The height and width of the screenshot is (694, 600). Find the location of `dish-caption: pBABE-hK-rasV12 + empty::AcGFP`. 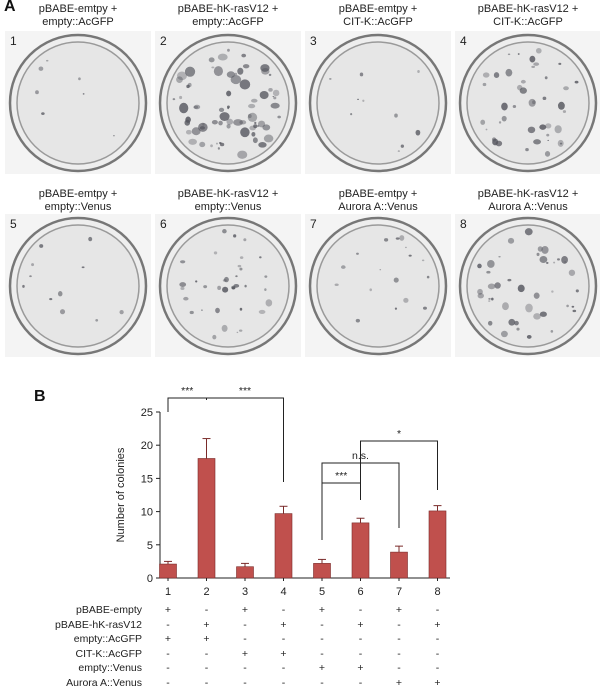

dish-caption: pBABE-hK-rasV12 + empty::AcGFP is located at coordinates (228, 16).